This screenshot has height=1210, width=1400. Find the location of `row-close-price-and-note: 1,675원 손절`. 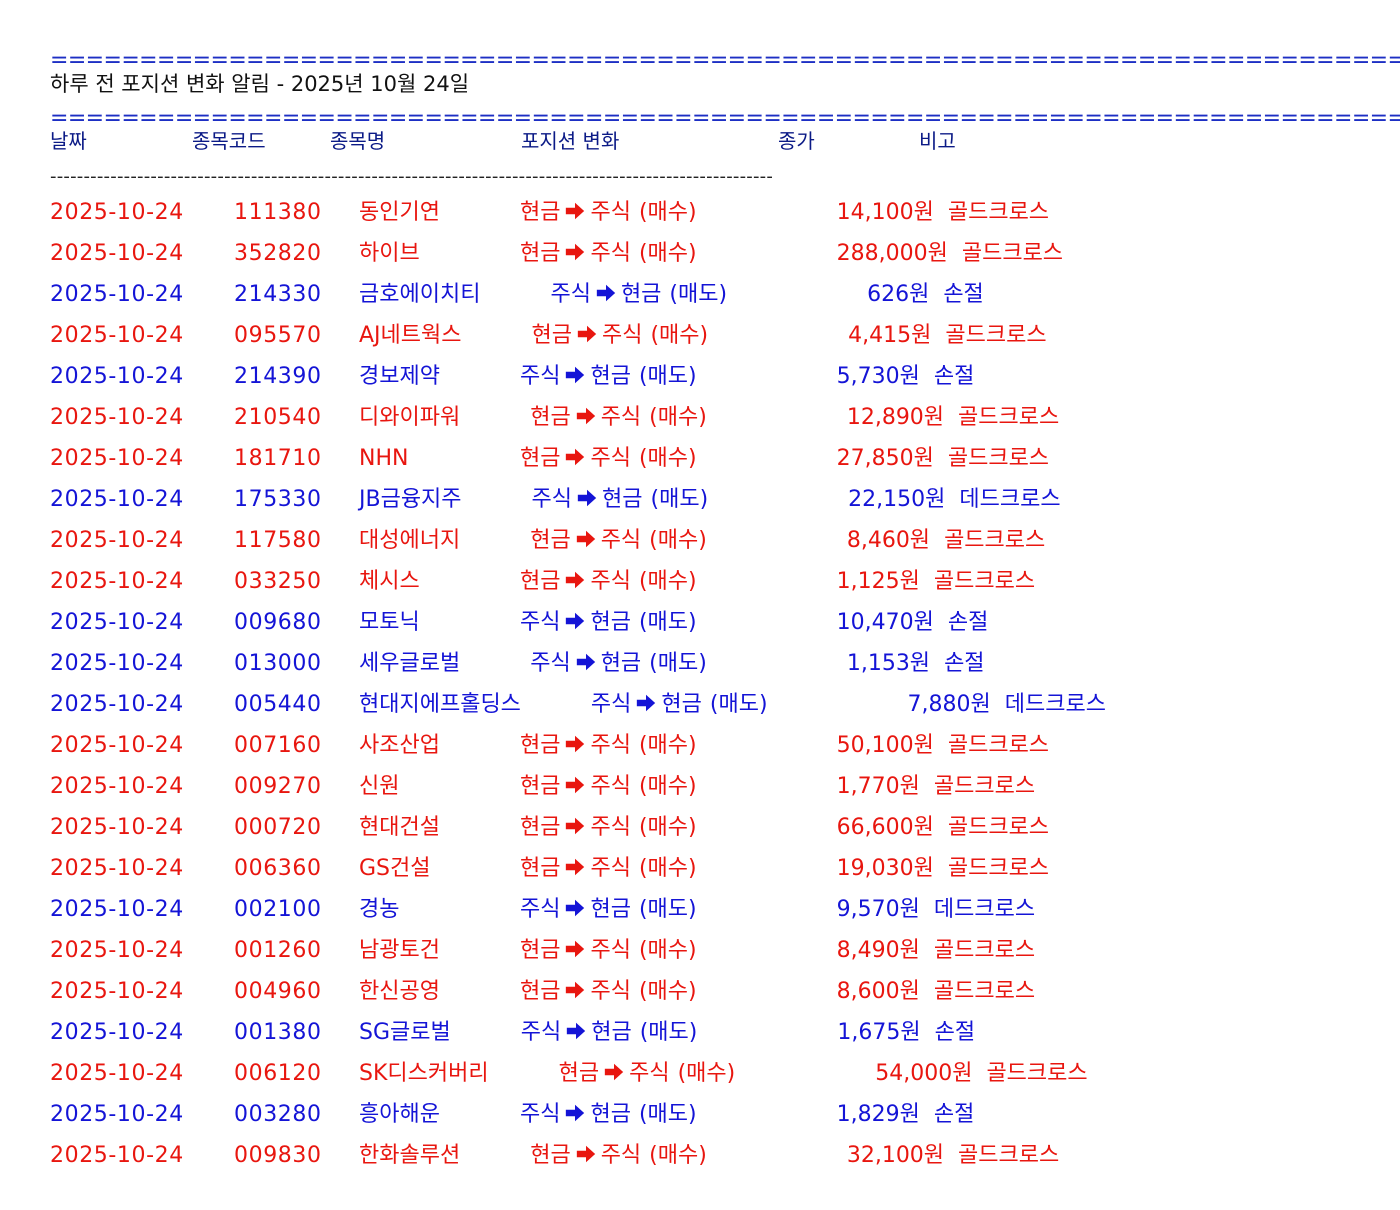

row-close-price-and-note: 1,675원 손절 is located at coordinates (906, 1033).